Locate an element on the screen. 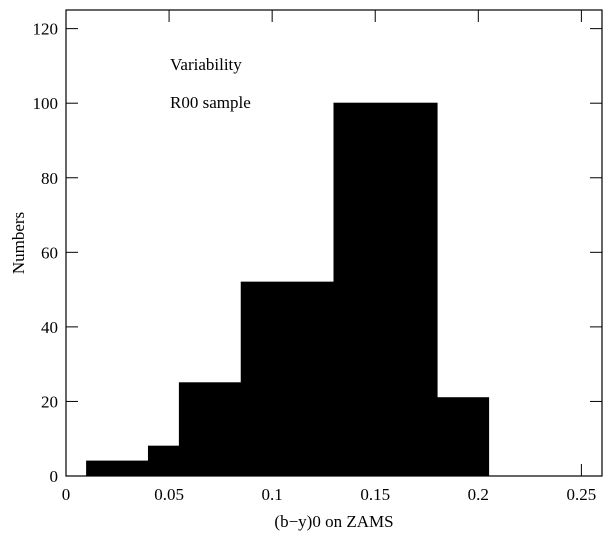 This screenshot has height=533, width=608. x-tick-label: 0.15 is located at coordinates (375, 494).